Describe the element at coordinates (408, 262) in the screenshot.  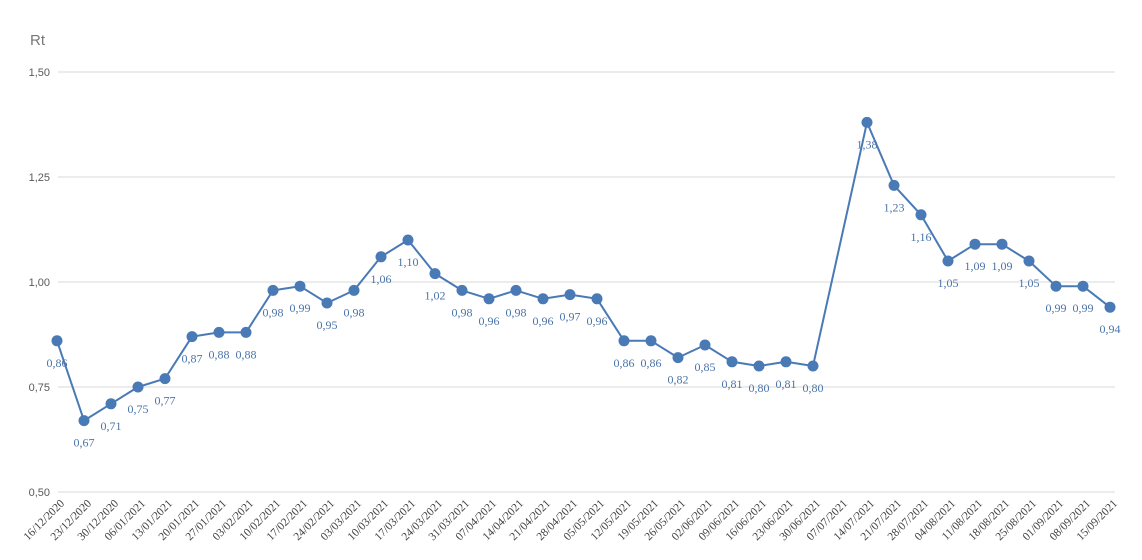
I see `data-label: 1,10` at that location.